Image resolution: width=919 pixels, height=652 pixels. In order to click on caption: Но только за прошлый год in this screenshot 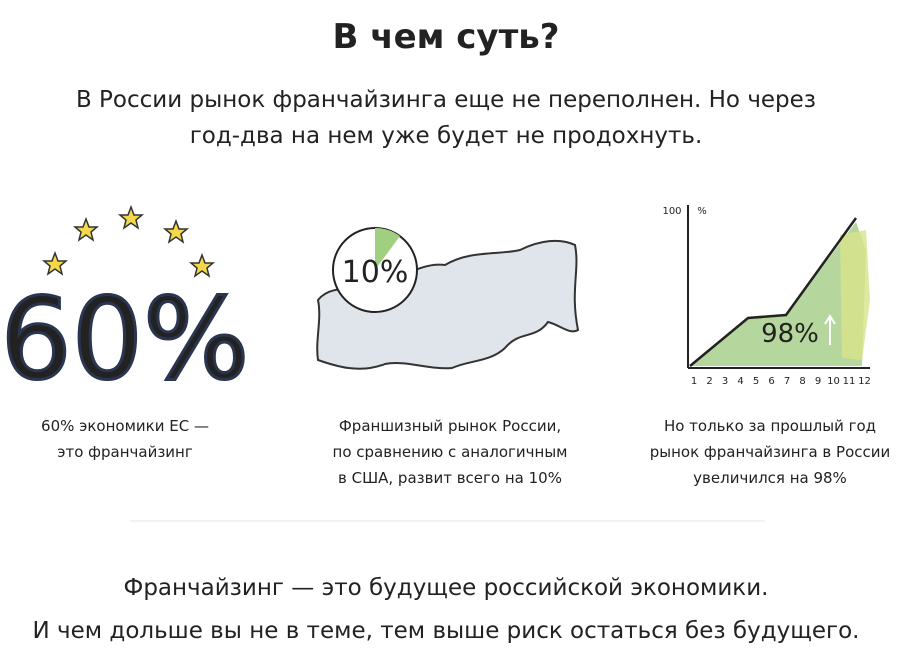, I will do `click(770, 426)`.